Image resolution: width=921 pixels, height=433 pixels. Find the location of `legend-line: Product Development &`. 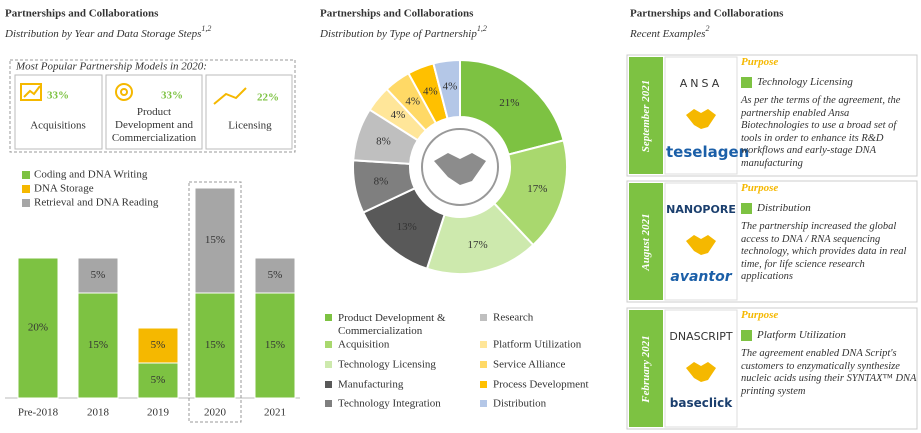

legend-line: Product Development & is located at coordinates (392, 318).